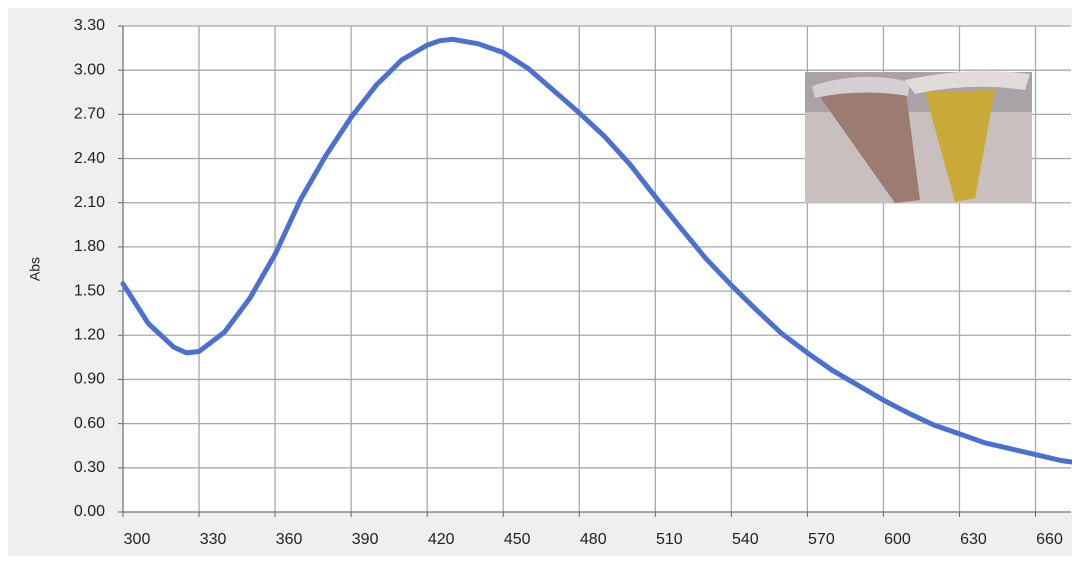 Image resolution: width=1072 pixels, height=569 pixels. Describe the element at coordinates (365, 539) in the screenshot. I see `x-tick-label: 390` at that location.